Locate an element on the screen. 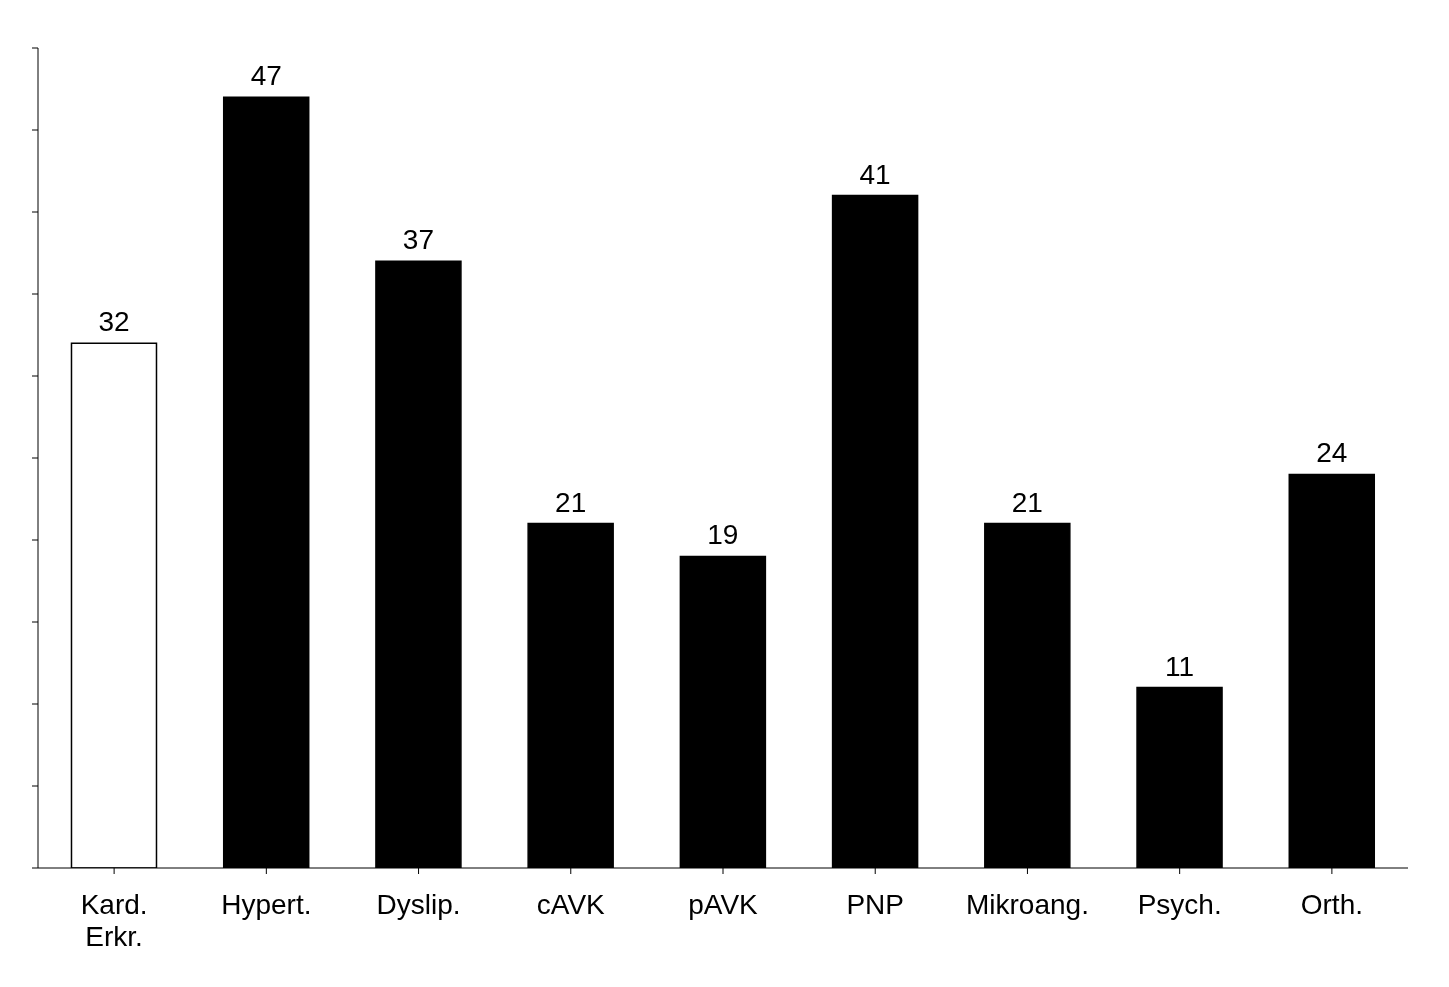 Image resolution: width=1449 pixels, height=987 pixels. x-tick-label: Kard. Erkr. is located at coordinates (114, 921).